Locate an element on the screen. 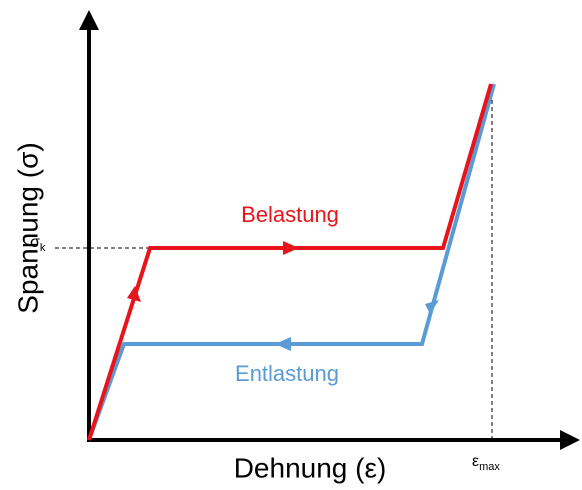  x-axis-label: Dehnung (ε) is located at coordinates (310, 467).